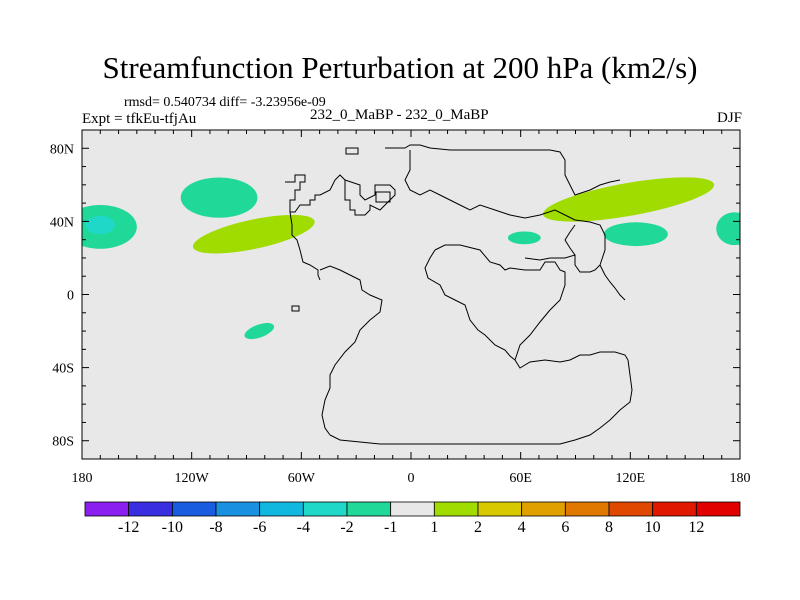 The height and width of the screenshot is (600, 800). What do you see at coordinates (550, 242) in the screenshot?
I see `coastline-asia-east` at bounding box center [550, 242].